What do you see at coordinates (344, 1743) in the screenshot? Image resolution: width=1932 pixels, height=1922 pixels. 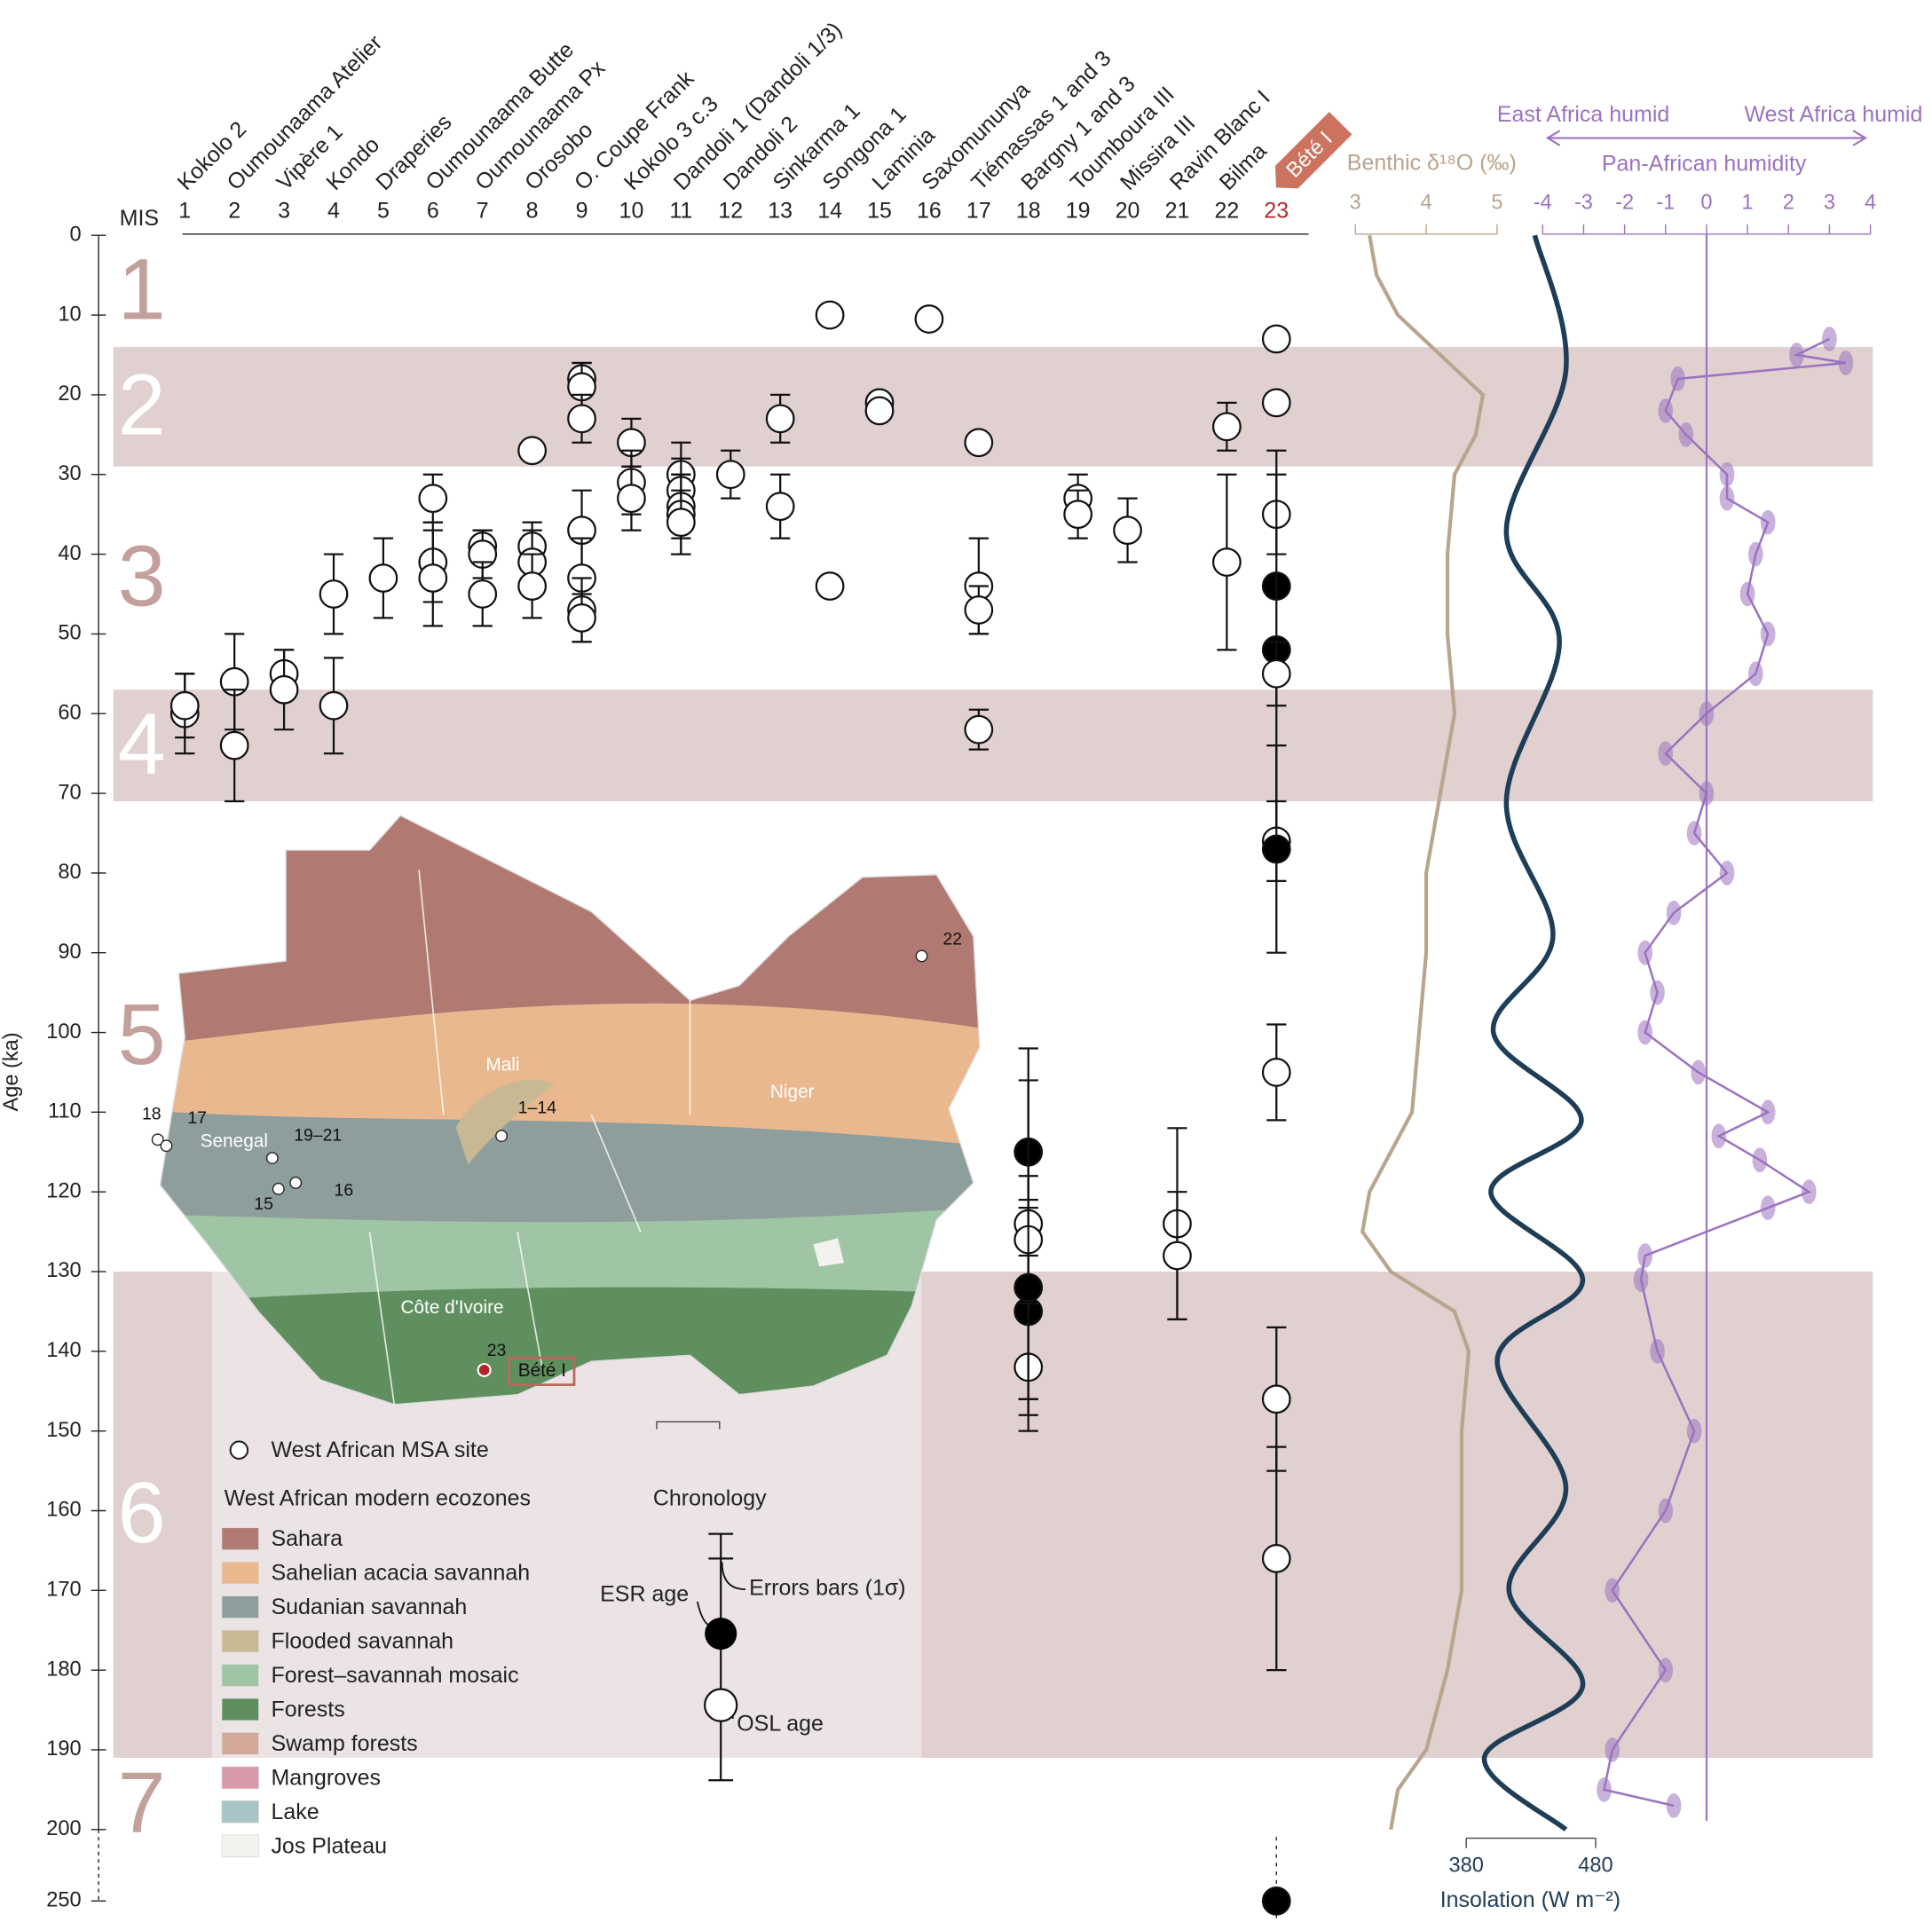 I see `legend-ecozone: Swamp forests` at bounding box center [344, 1743].